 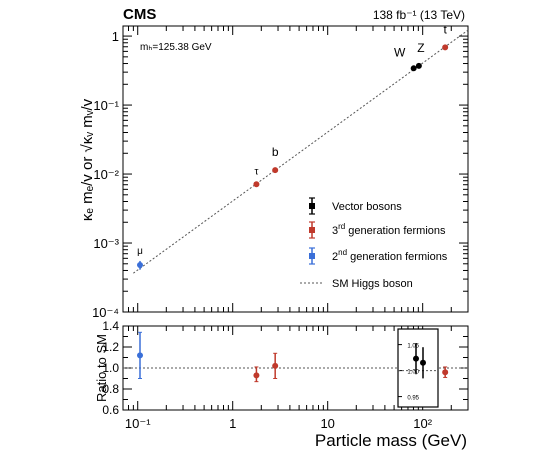 What do you see at coordinates (87, 159) in the screenshot?
I see `main-y-axis-title: κₑ mₑ/v or √κᵥ mᵥ/v` at bounding box center [87, 159].